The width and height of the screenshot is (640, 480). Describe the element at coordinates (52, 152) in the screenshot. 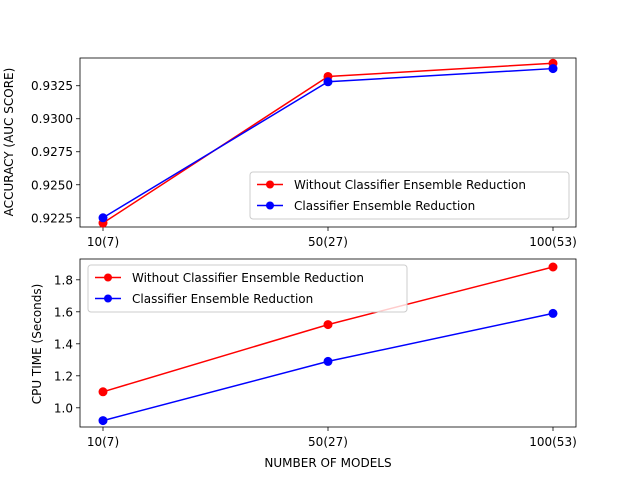

I see `y-tick-label: 0.9275` at that location.